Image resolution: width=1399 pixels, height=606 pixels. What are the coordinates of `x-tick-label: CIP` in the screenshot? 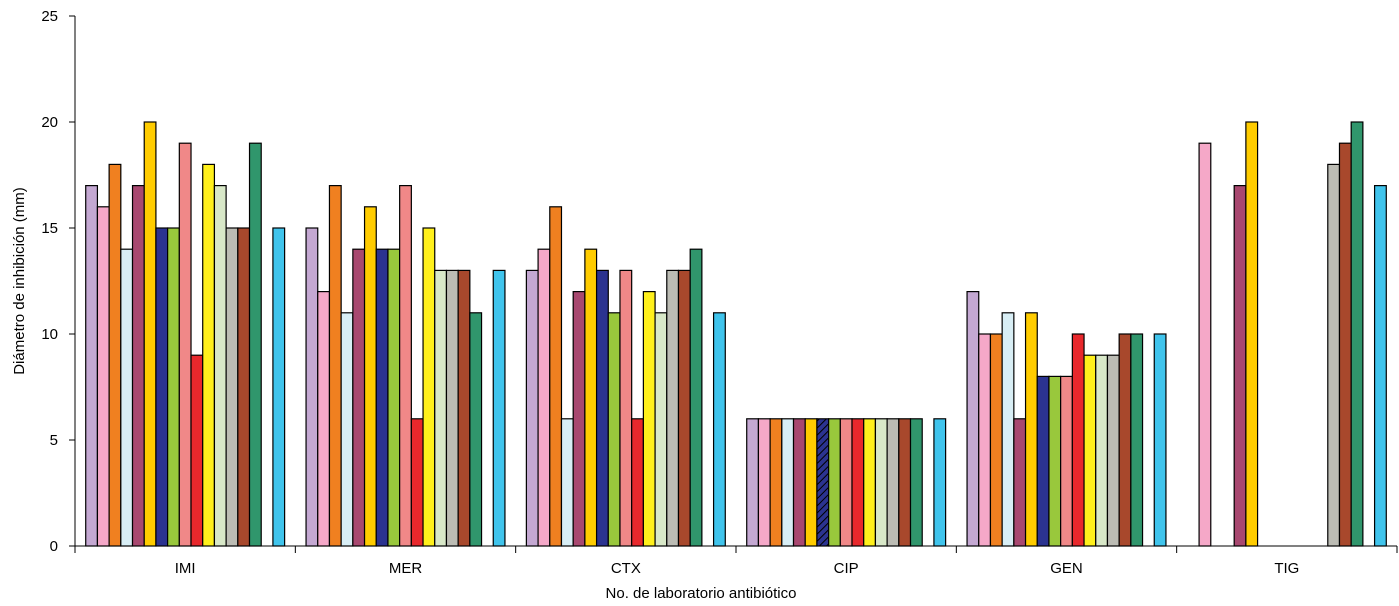 It's located at (846, 568).